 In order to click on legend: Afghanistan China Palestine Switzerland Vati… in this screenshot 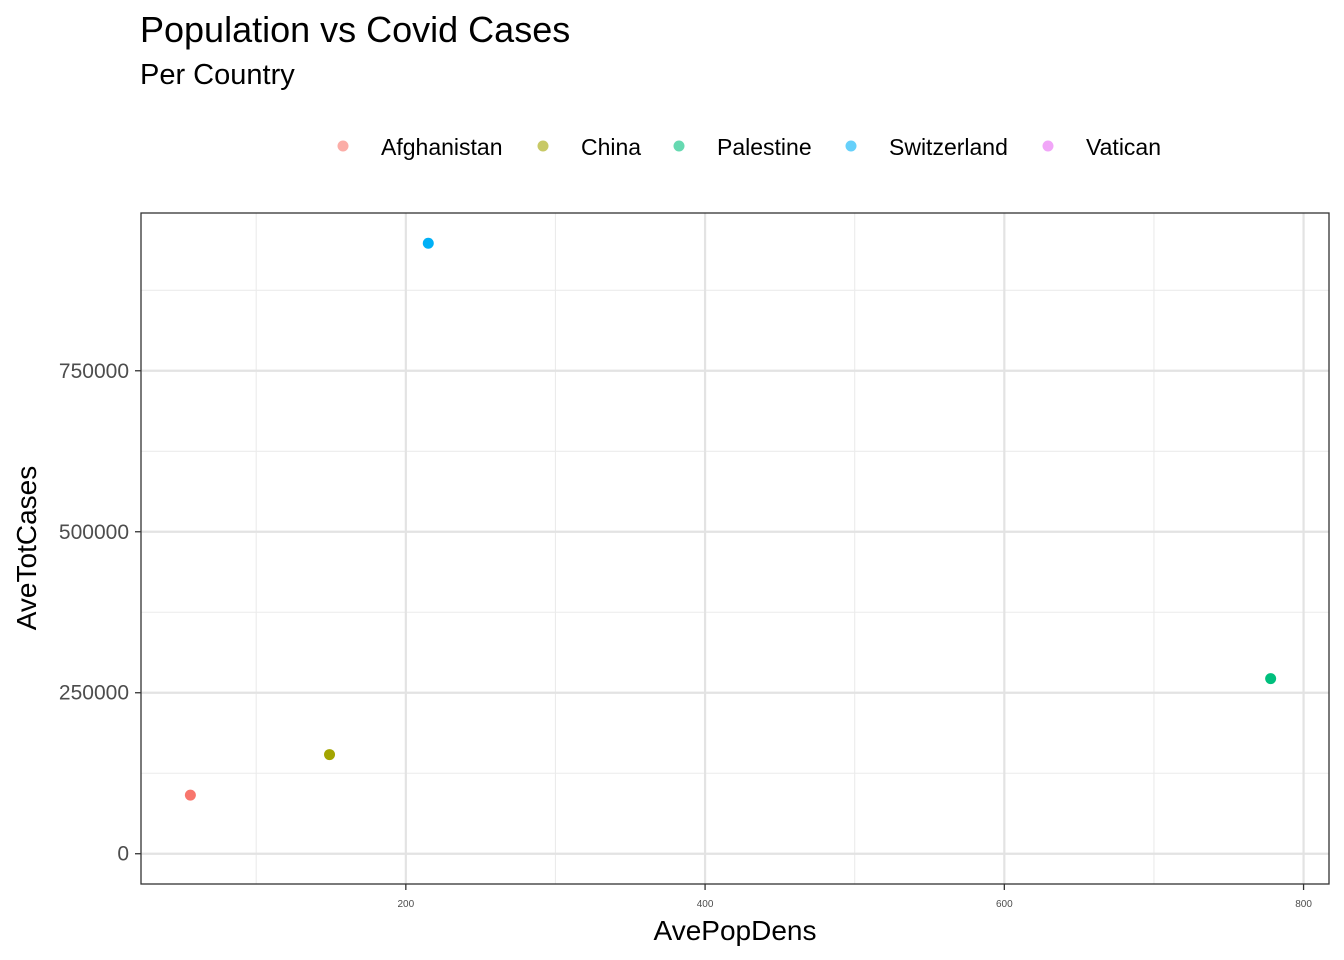, I will do `click(749, 147)`.